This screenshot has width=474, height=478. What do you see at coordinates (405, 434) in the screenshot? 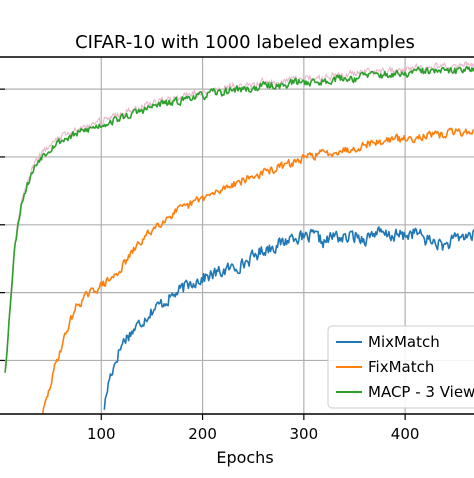
I see `x-tick-label-3: 400` at bounding box center [405, 434].